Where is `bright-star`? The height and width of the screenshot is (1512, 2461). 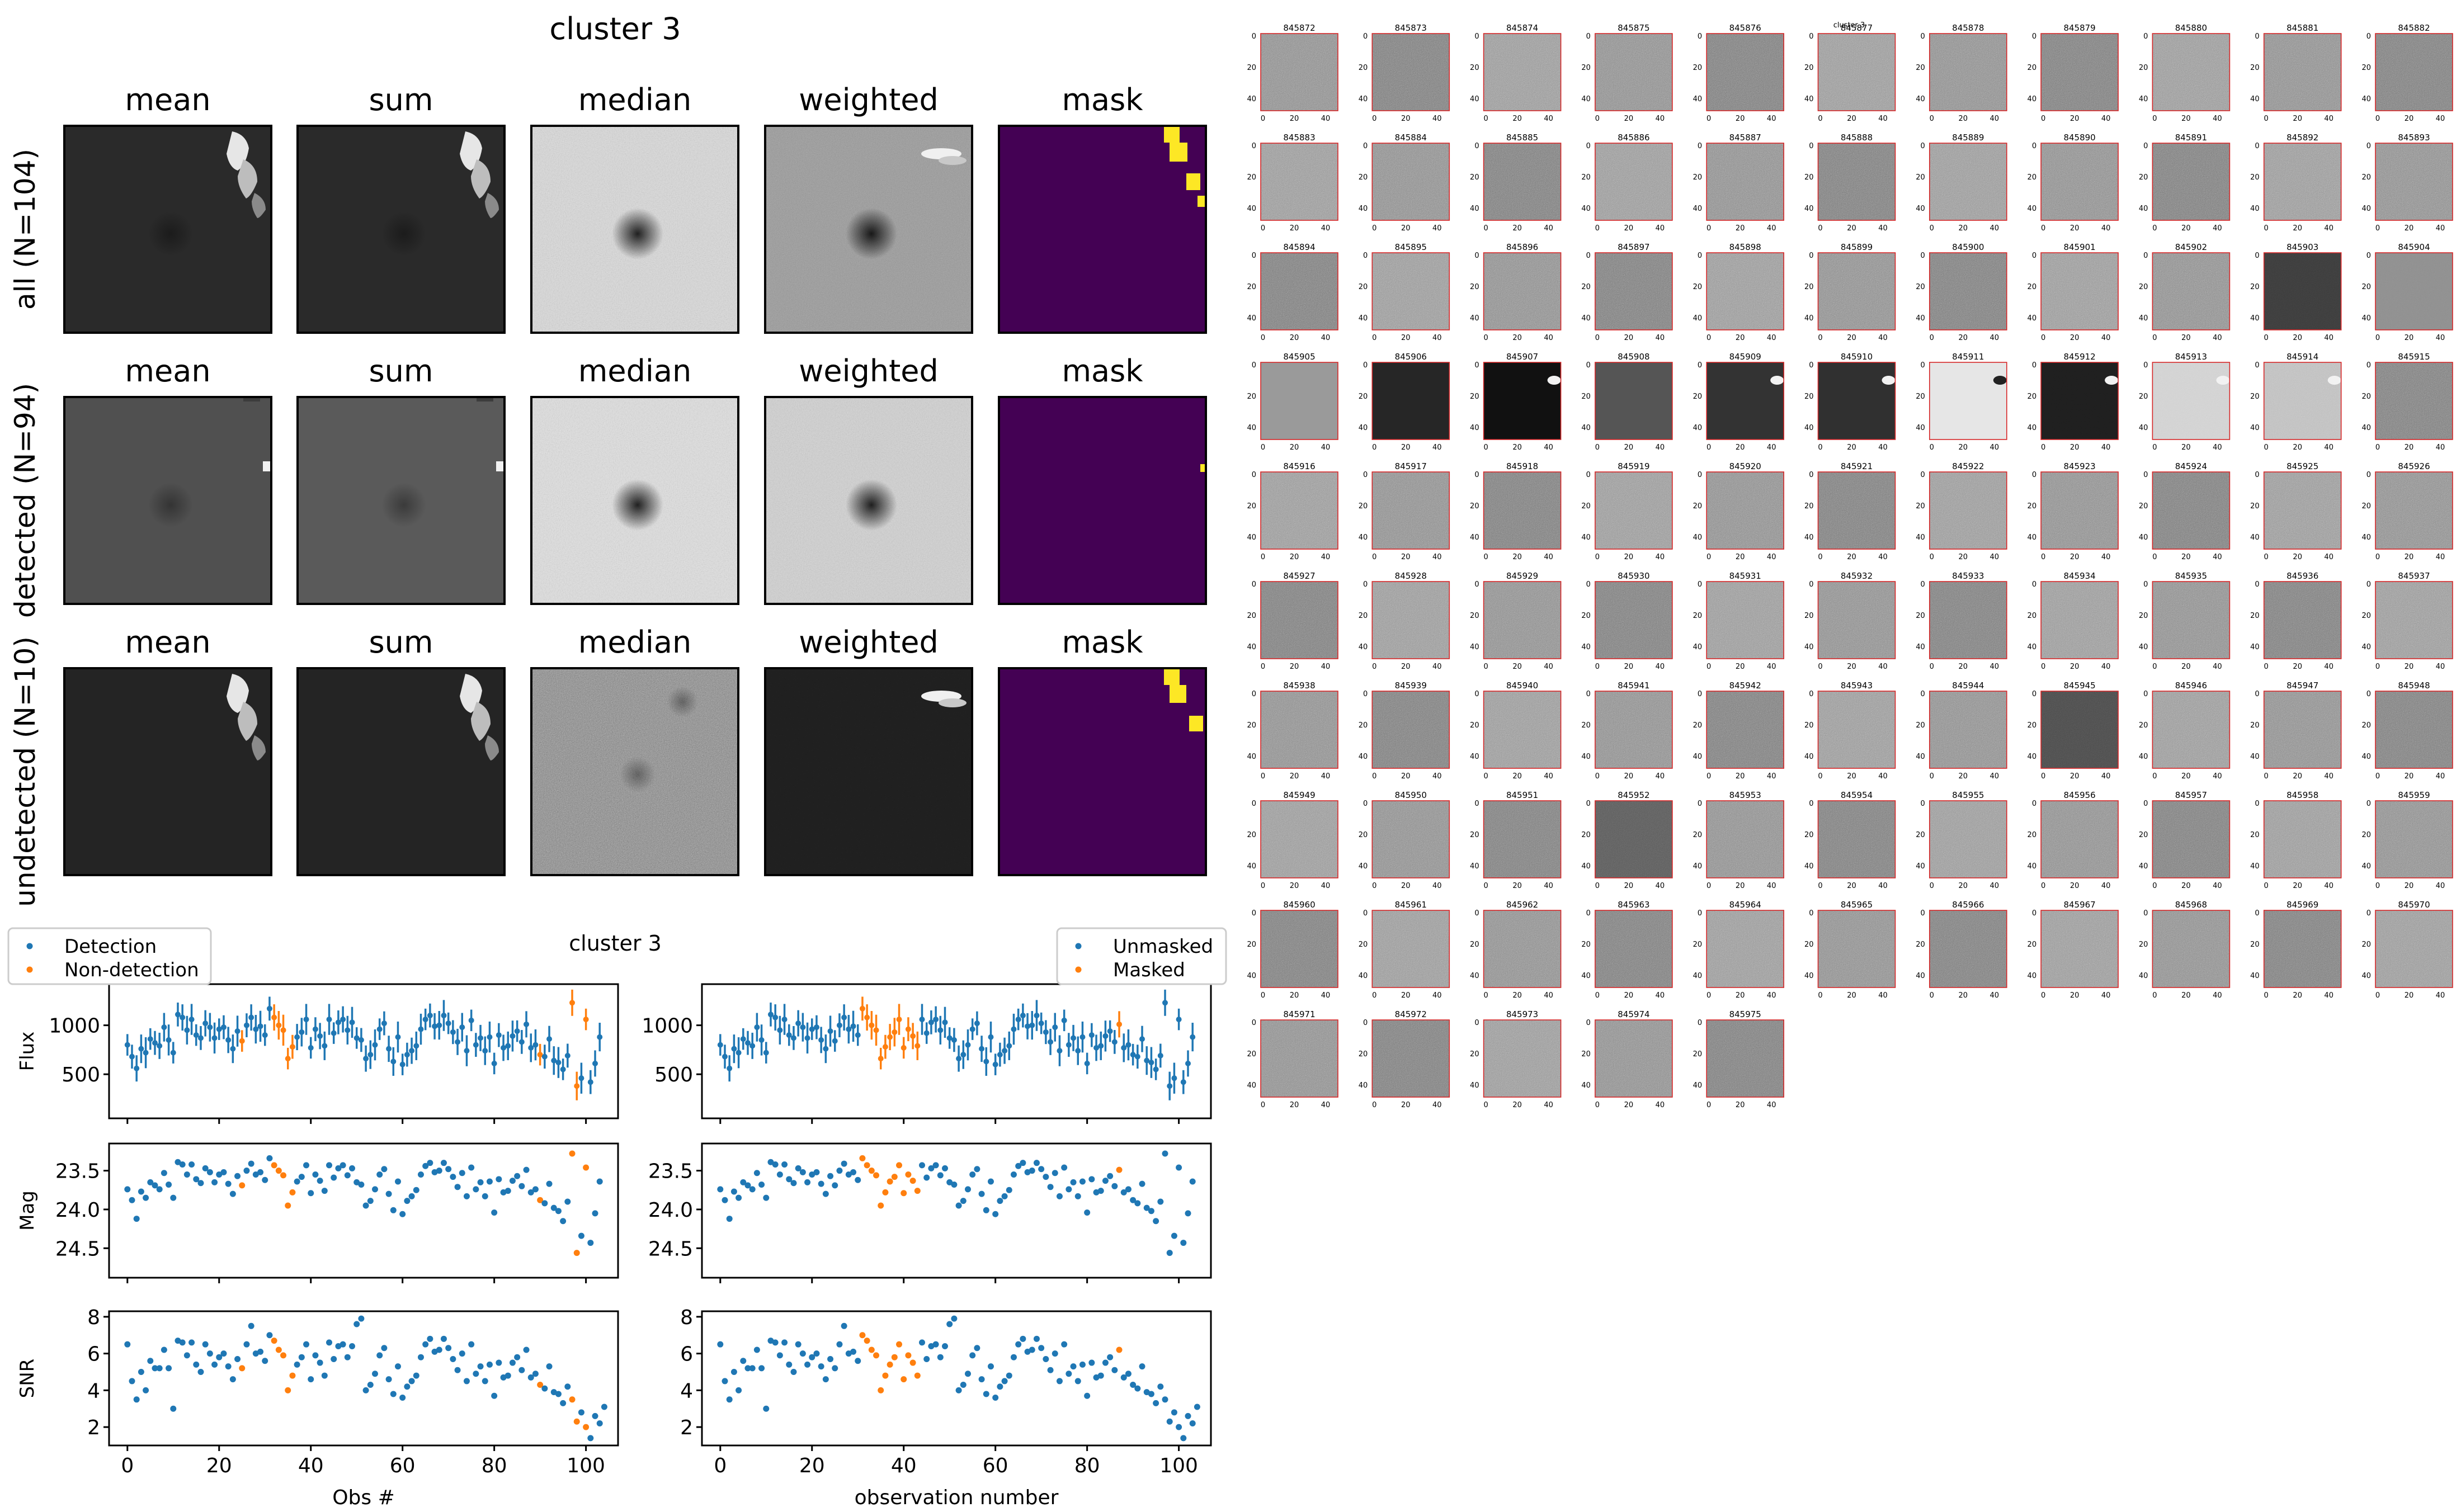
bright-star is located at coordinates (485, 399).